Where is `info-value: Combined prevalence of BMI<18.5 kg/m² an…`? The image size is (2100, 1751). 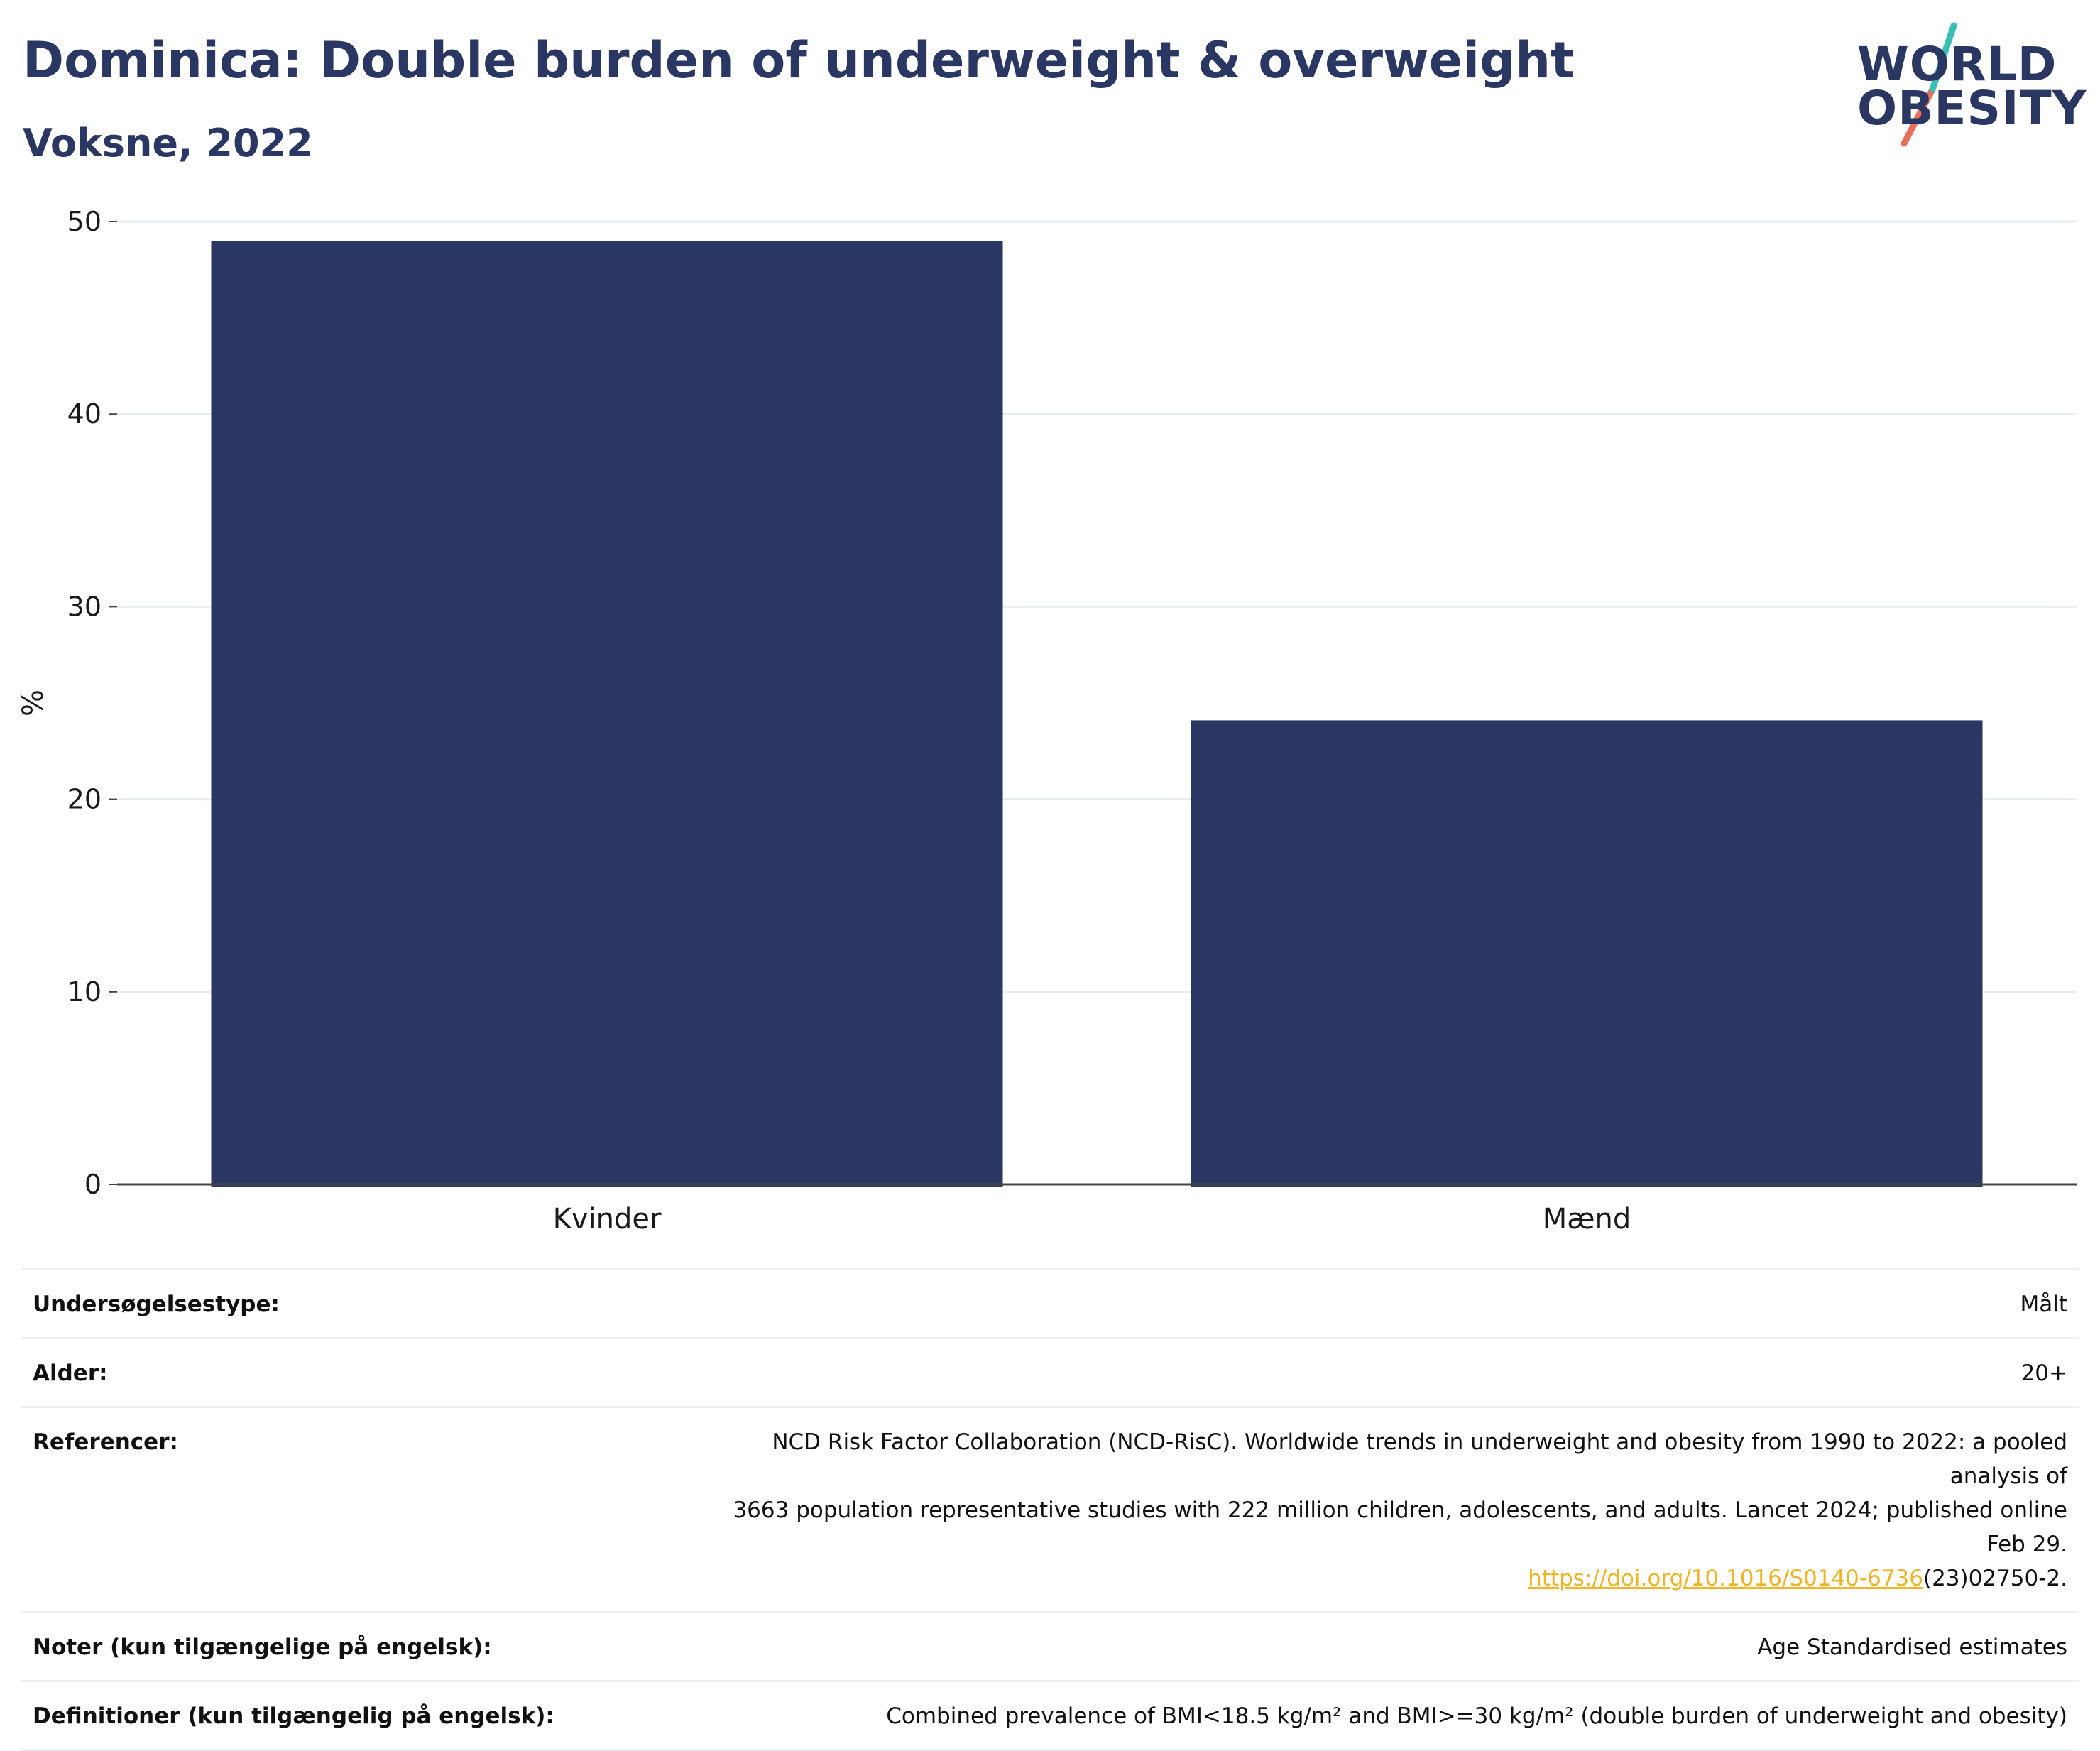 info-value: Combined prevalence of BMI<18.5 kg/m² an… is located at coordinates (1476, 1716).